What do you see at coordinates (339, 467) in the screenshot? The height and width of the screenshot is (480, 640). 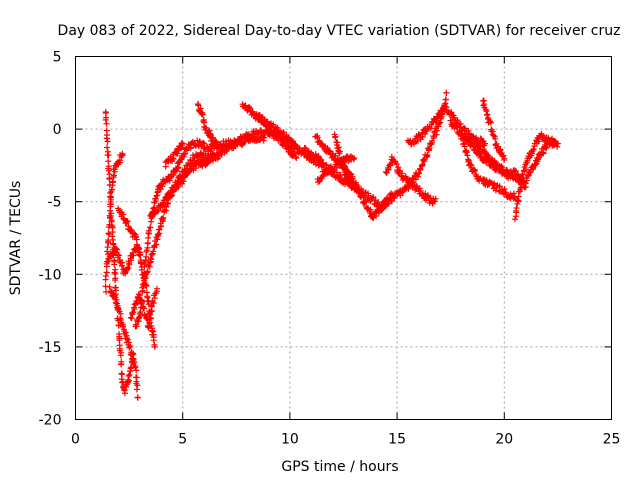 I see `x-axis-label: GPS time / hours` at bounding box center [339, 467].